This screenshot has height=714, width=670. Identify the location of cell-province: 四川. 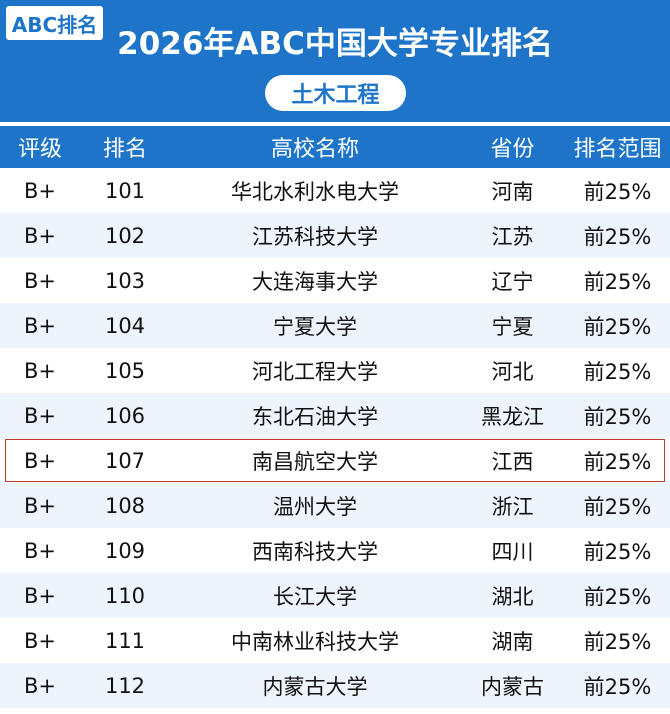
(512, 551).